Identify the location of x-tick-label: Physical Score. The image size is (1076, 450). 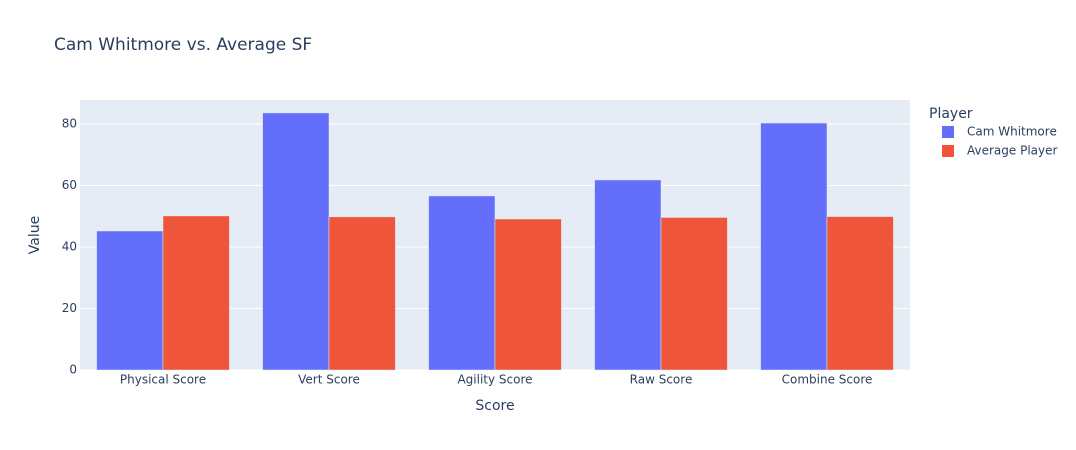
(163, 380).